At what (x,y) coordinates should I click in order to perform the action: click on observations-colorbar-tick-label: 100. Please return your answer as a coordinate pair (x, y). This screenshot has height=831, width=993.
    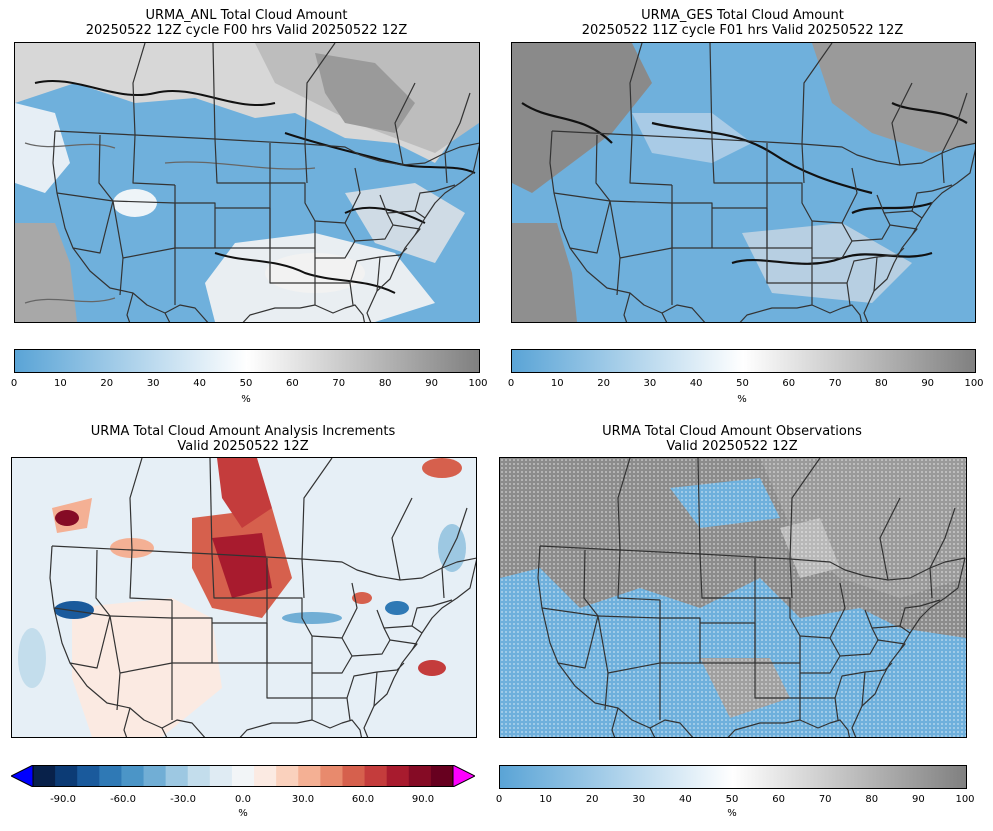
    Looking at the image, I should click on (965, 799).